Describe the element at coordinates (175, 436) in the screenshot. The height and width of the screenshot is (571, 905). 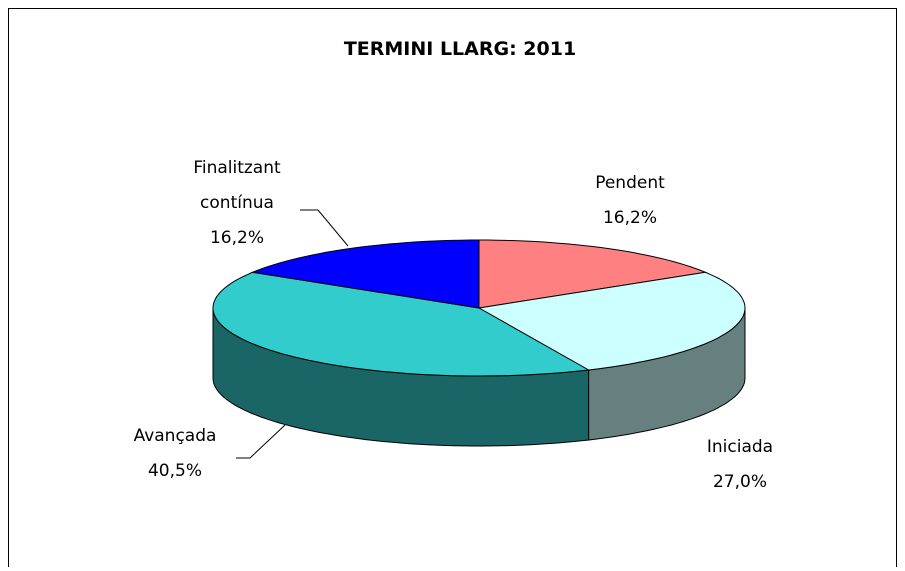
I see `category-label: Avançada` at that location.